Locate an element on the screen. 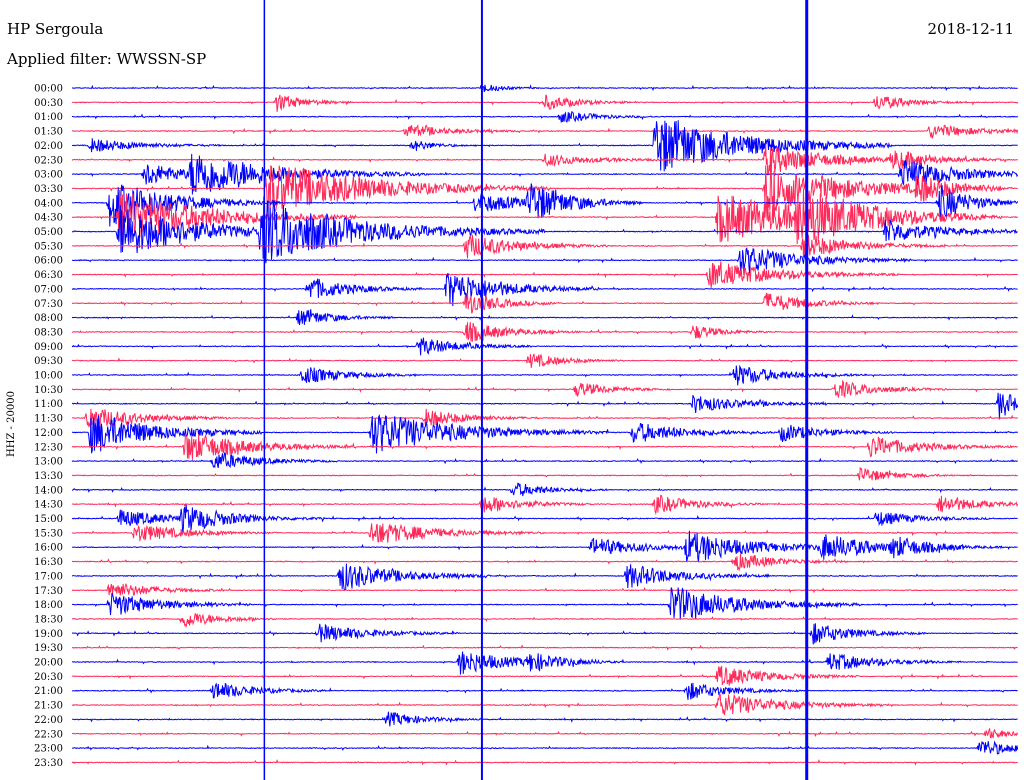 This screenshot has width=1024, height=780. row-time-label: 16:00 is located at coordinates (48, 548).